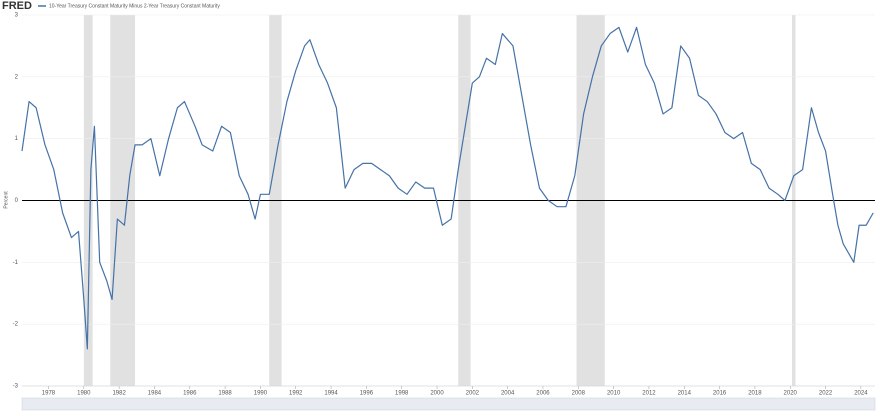  I want to click on y-tick-label: 2, so click(17, 77).